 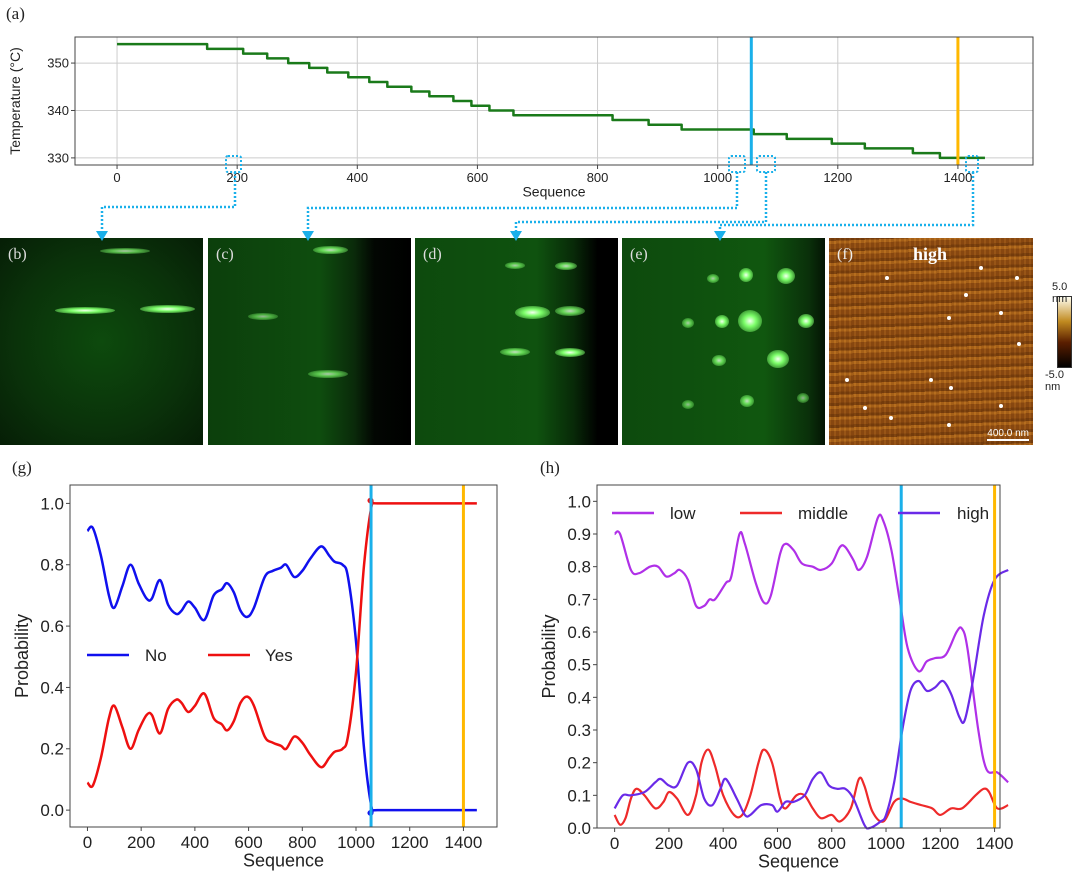 What do you see at coordinates (156, 655) in the screenshot?
I see `legend-label-No: No` at bounding box center [156, 655].